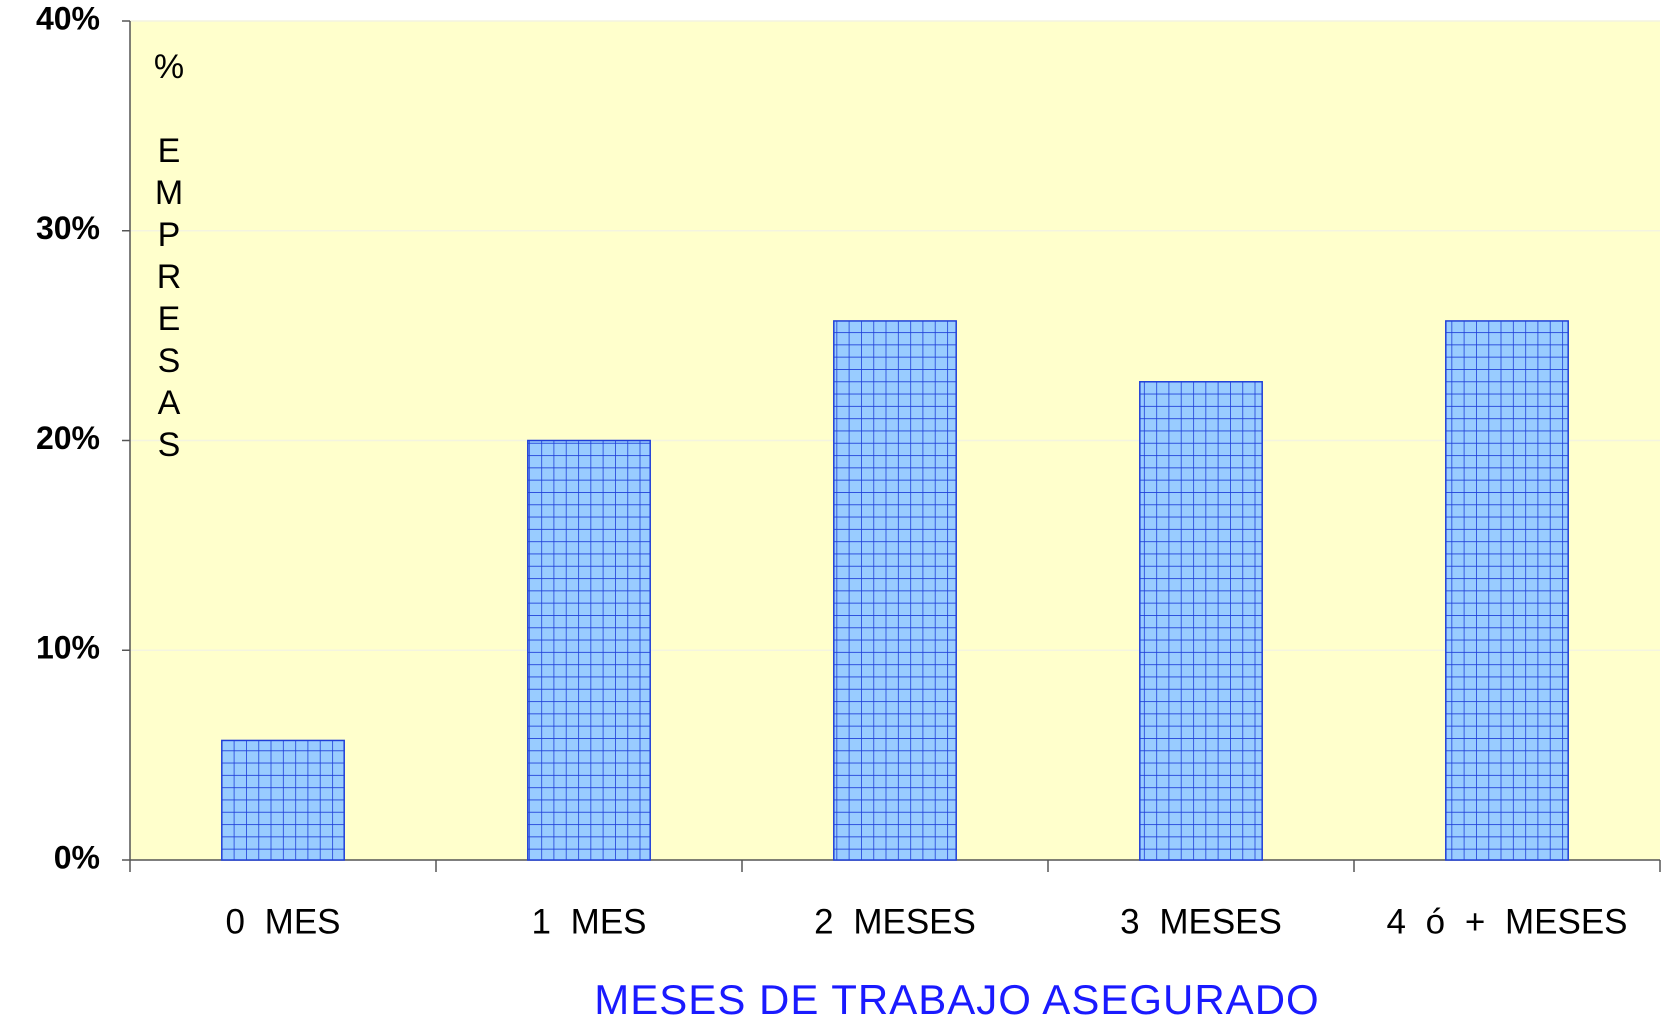 Image resolution: width=1663 pixels, height=1031 pixels. I want to click on x-tick-label: 4 ó + MESES, so click(1506, 921).